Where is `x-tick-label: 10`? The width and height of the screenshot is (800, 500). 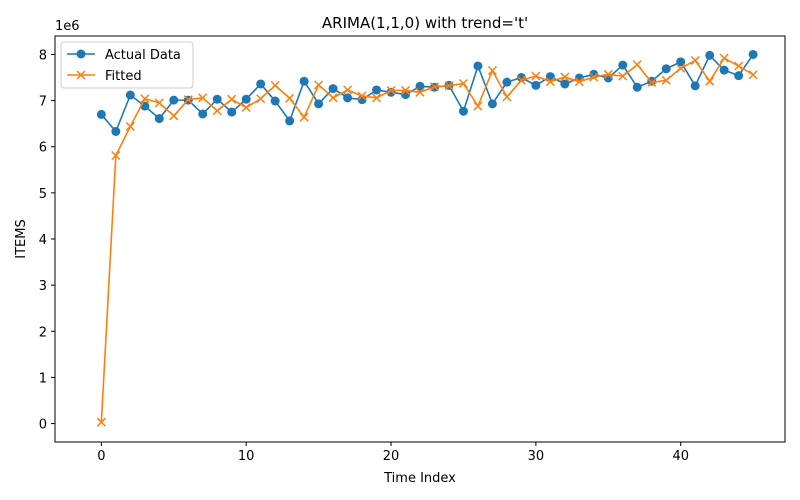
x-tick-label: 10 is located at coordinates (246, 456).